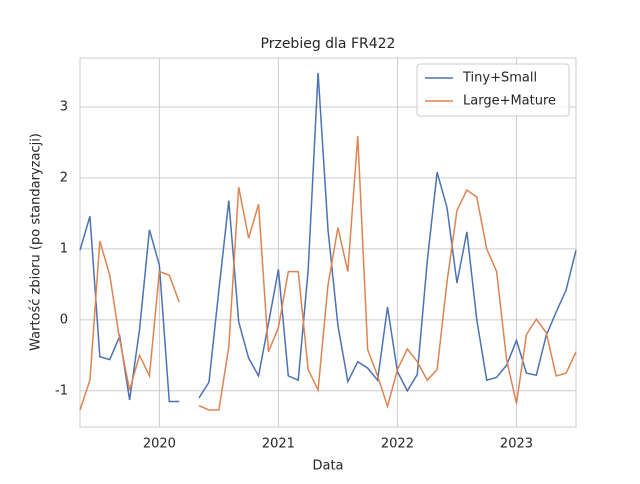  What do you see at coordinates (397, 444) in the screenshot?
I see `x-tick-label: 2022` at bounding box center [397, 444].